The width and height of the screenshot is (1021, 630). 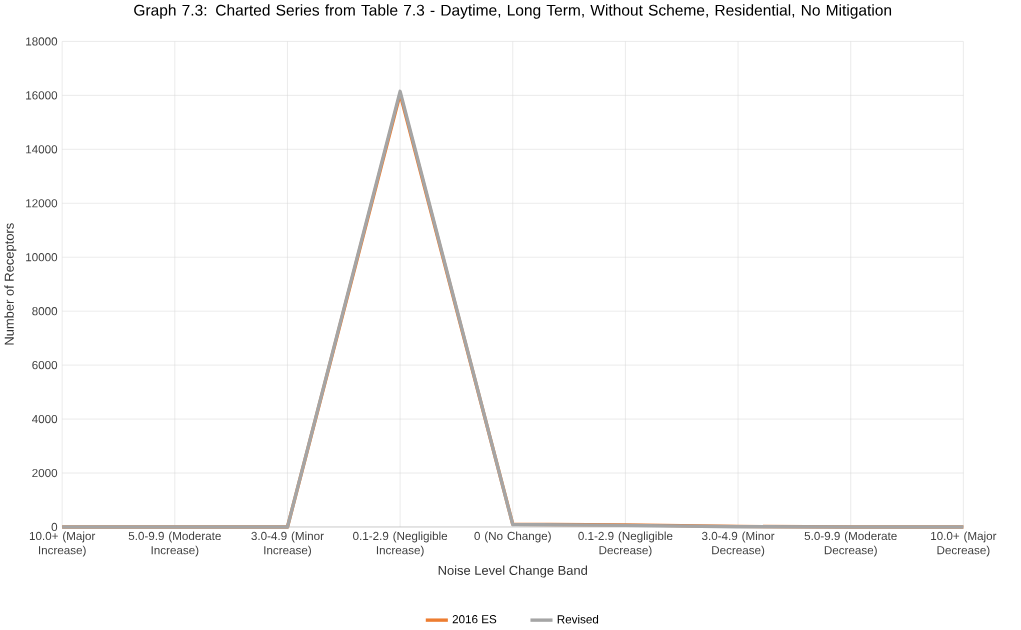 What do you see at coordinates (42, 41) in the screenshot?
I see `y-tick-label: 18000` at bounding box center [42, 41].